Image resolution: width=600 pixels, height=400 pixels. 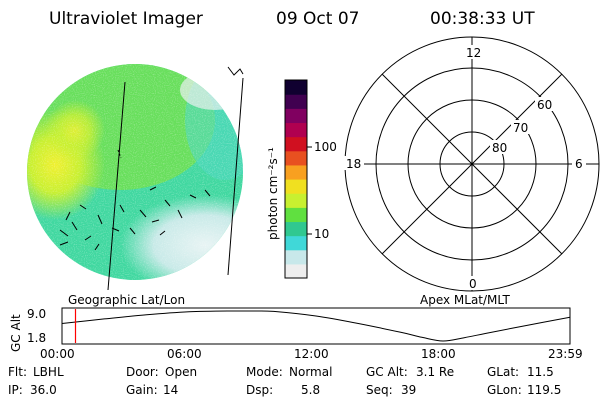 I want to click on colorbar-tick-100: 100, so click(x=325, y=147).